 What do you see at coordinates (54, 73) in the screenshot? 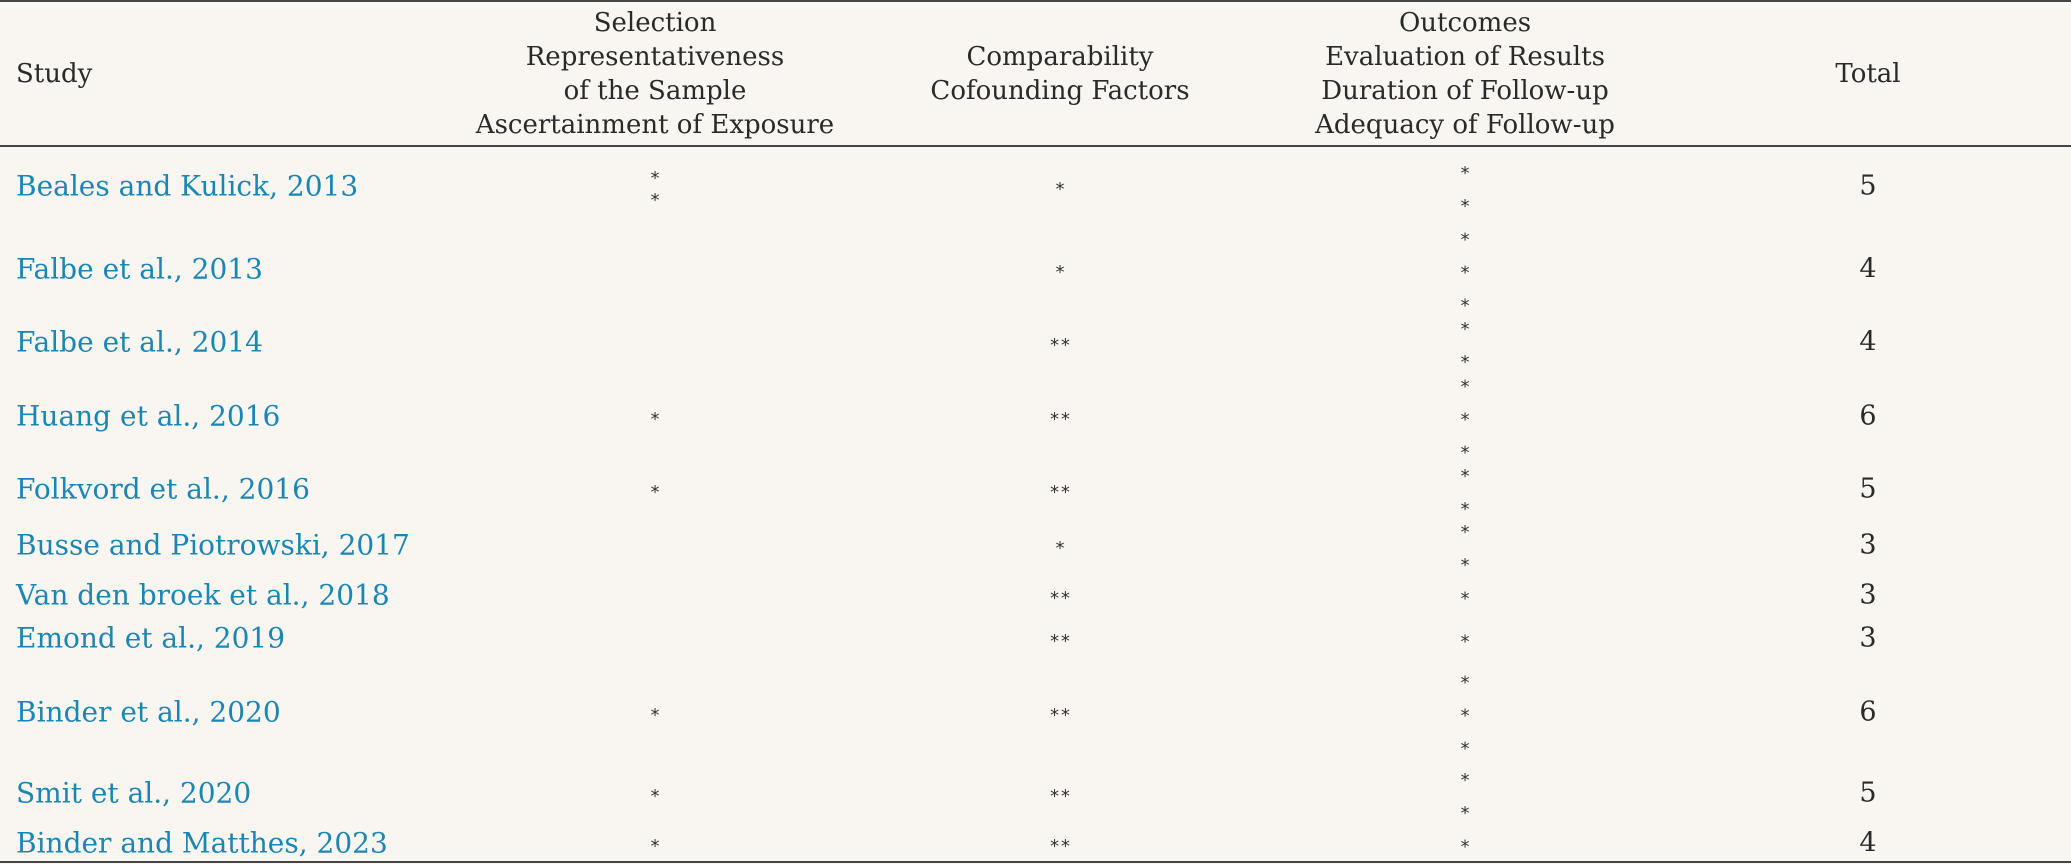
I see `header-study-label: Study` at bounding box center [54, 73].